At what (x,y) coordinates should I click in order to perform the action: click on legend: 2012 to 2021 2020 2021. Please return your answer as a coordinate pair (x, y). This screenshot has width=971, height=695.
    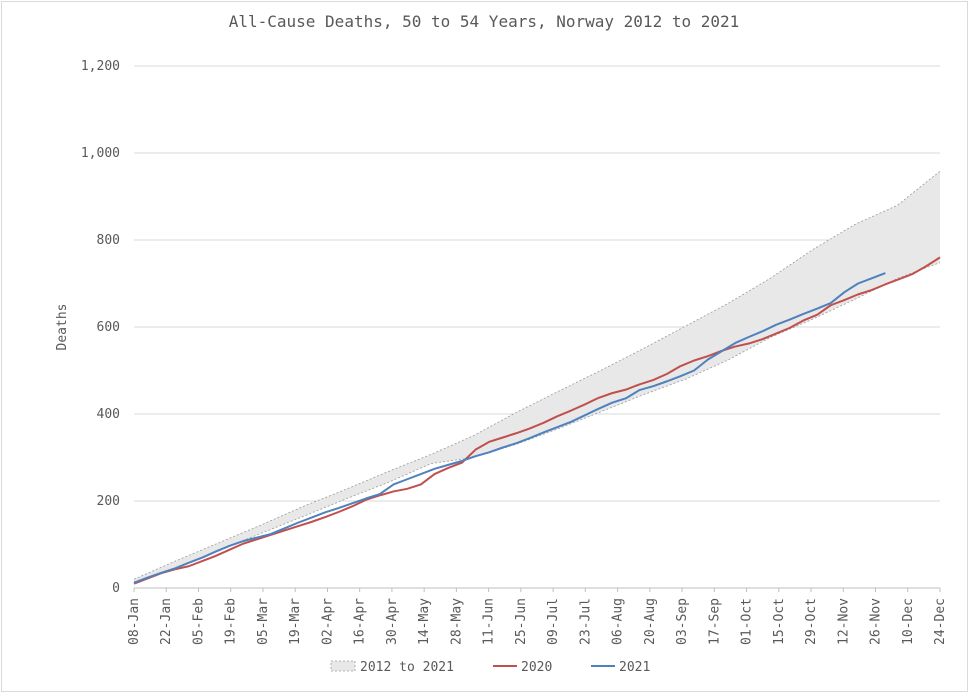
    Looking at the image, I should click on (490, 667).